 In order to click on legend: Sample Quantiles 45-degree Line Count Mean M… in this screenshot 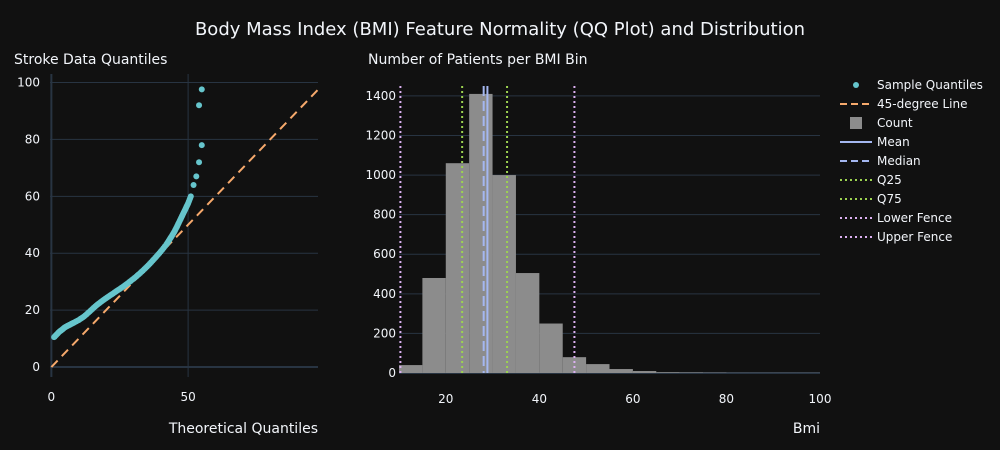, I will do `click(911, 161)`.